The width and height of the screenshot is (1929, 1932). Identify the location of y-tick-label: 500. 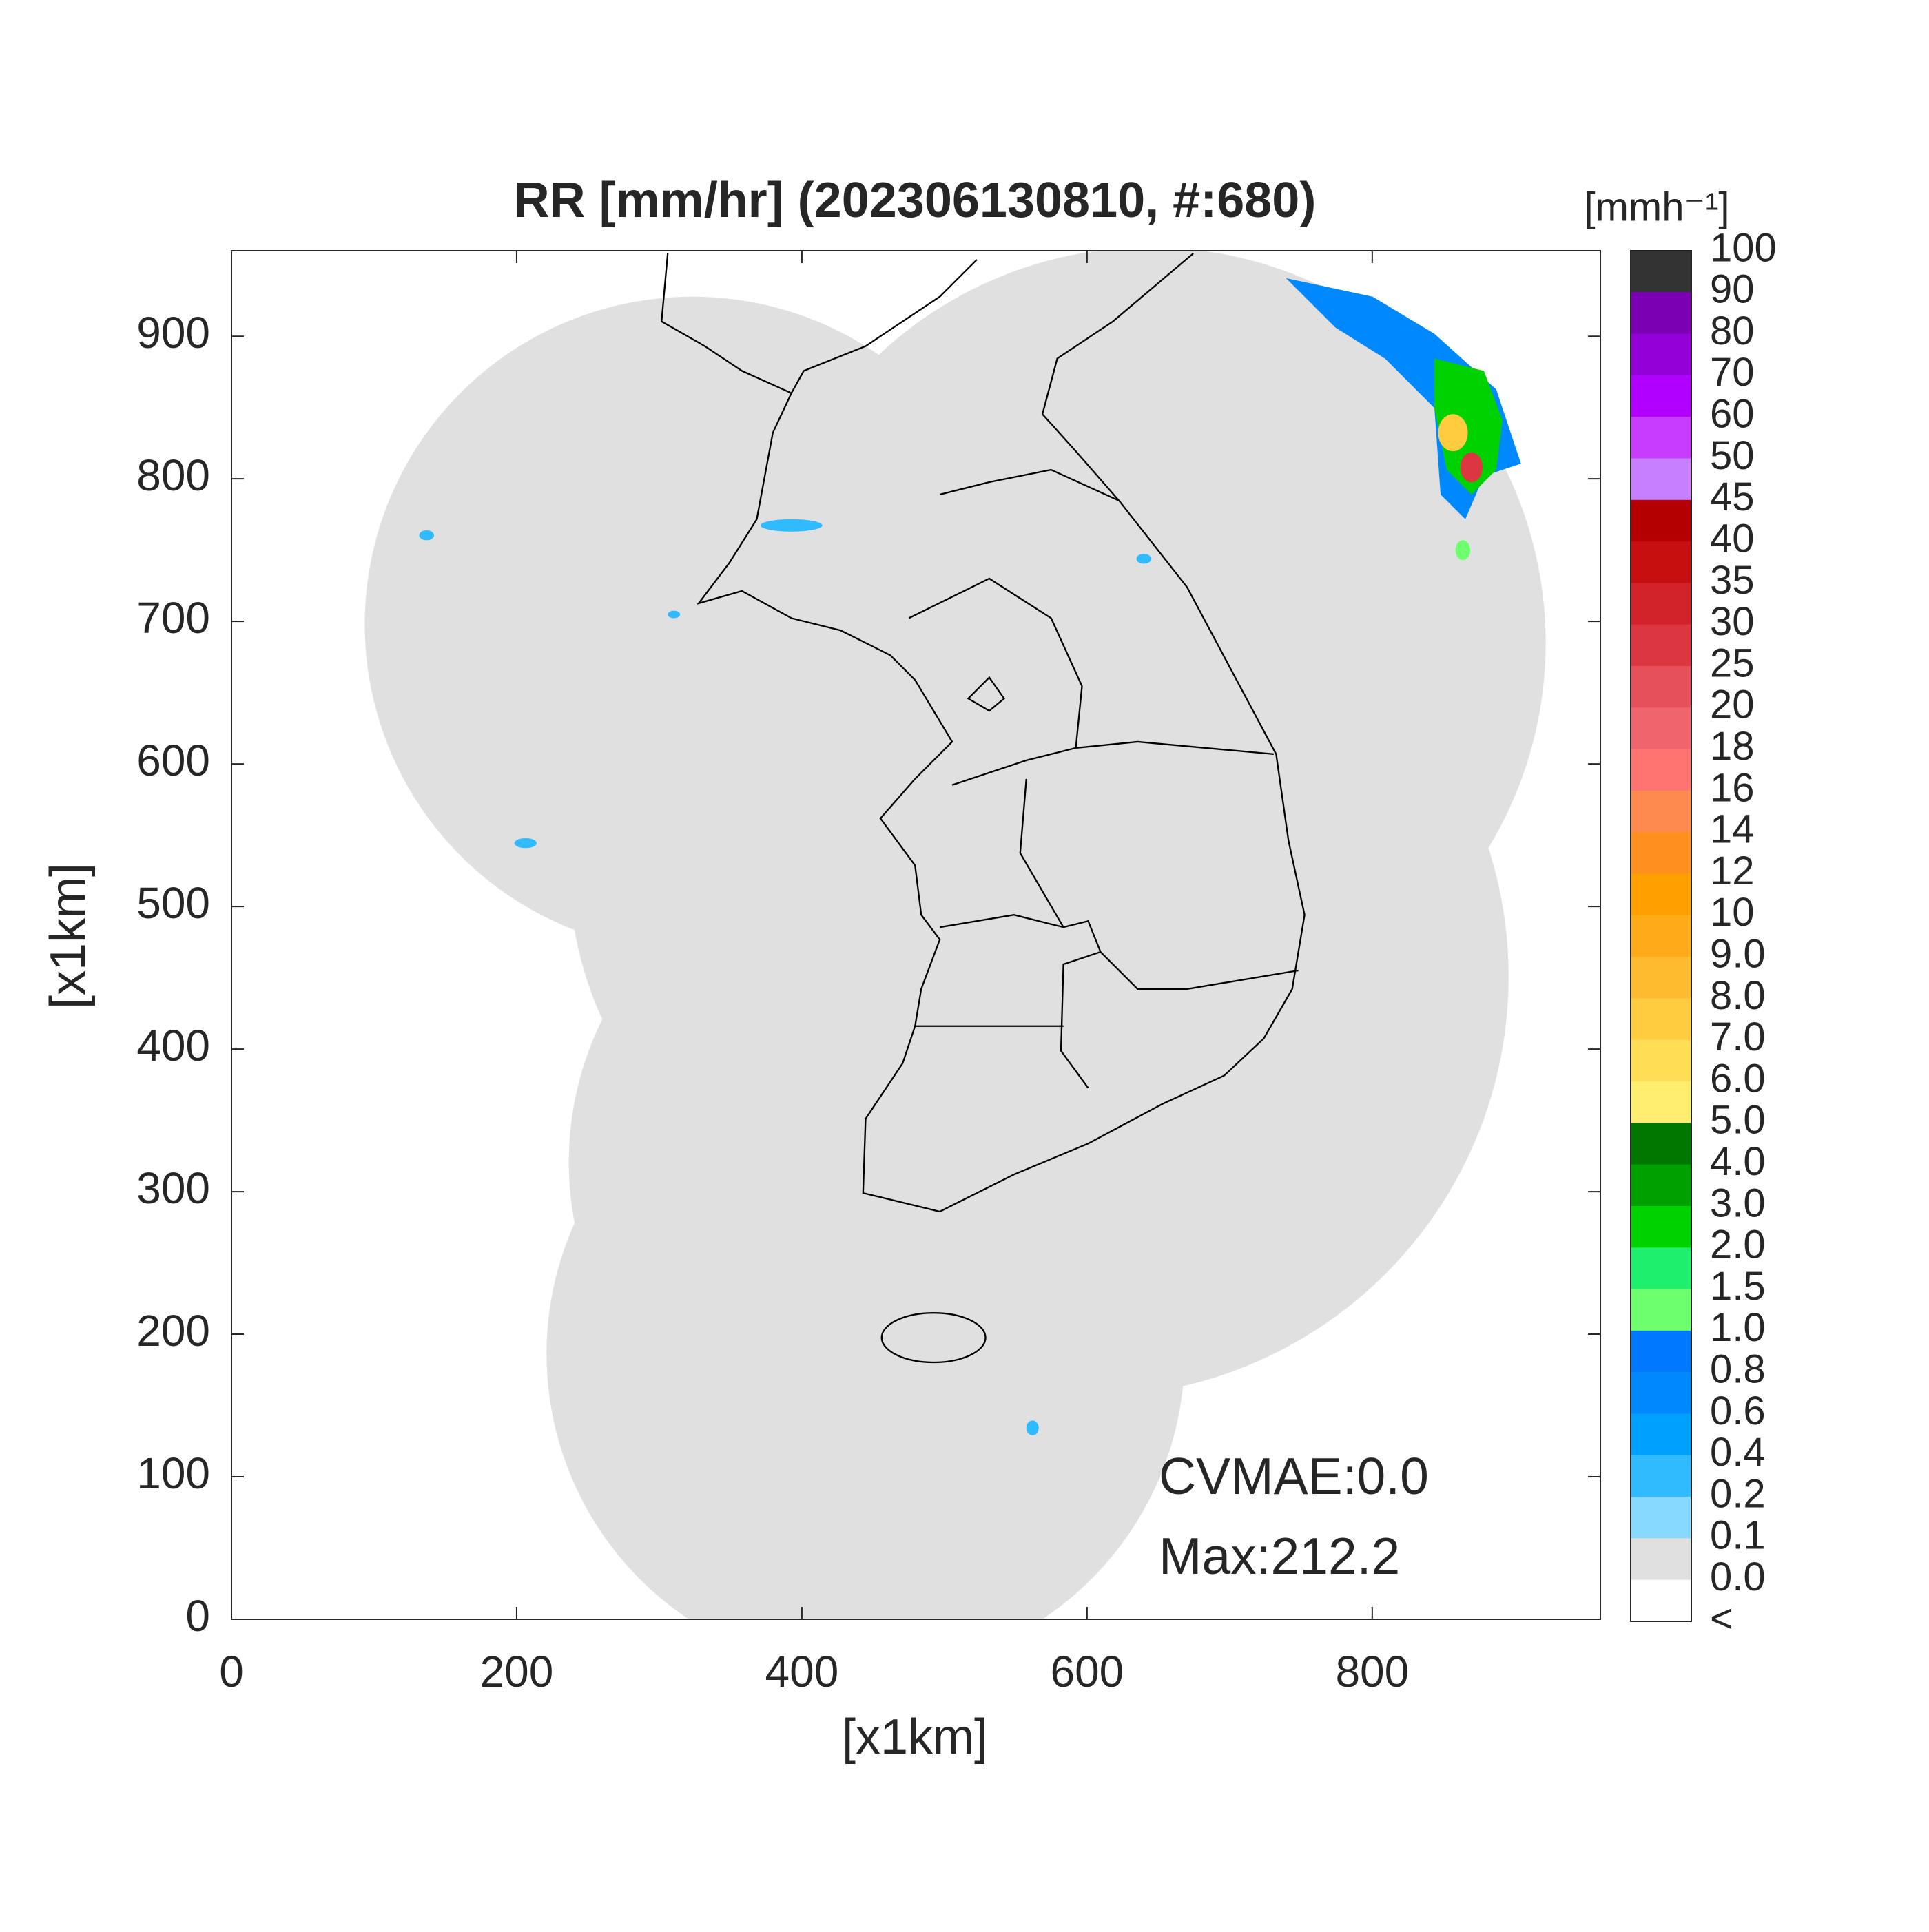
(173, 903).